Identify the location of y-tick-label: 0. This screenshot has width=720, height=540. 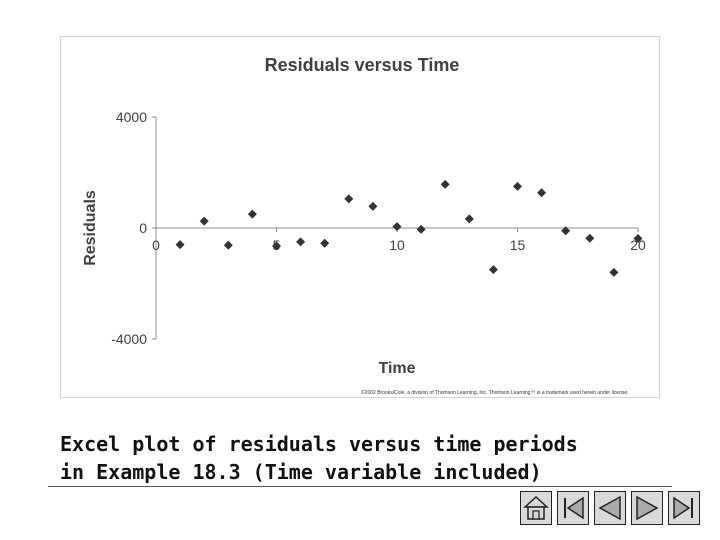
(143, 228).